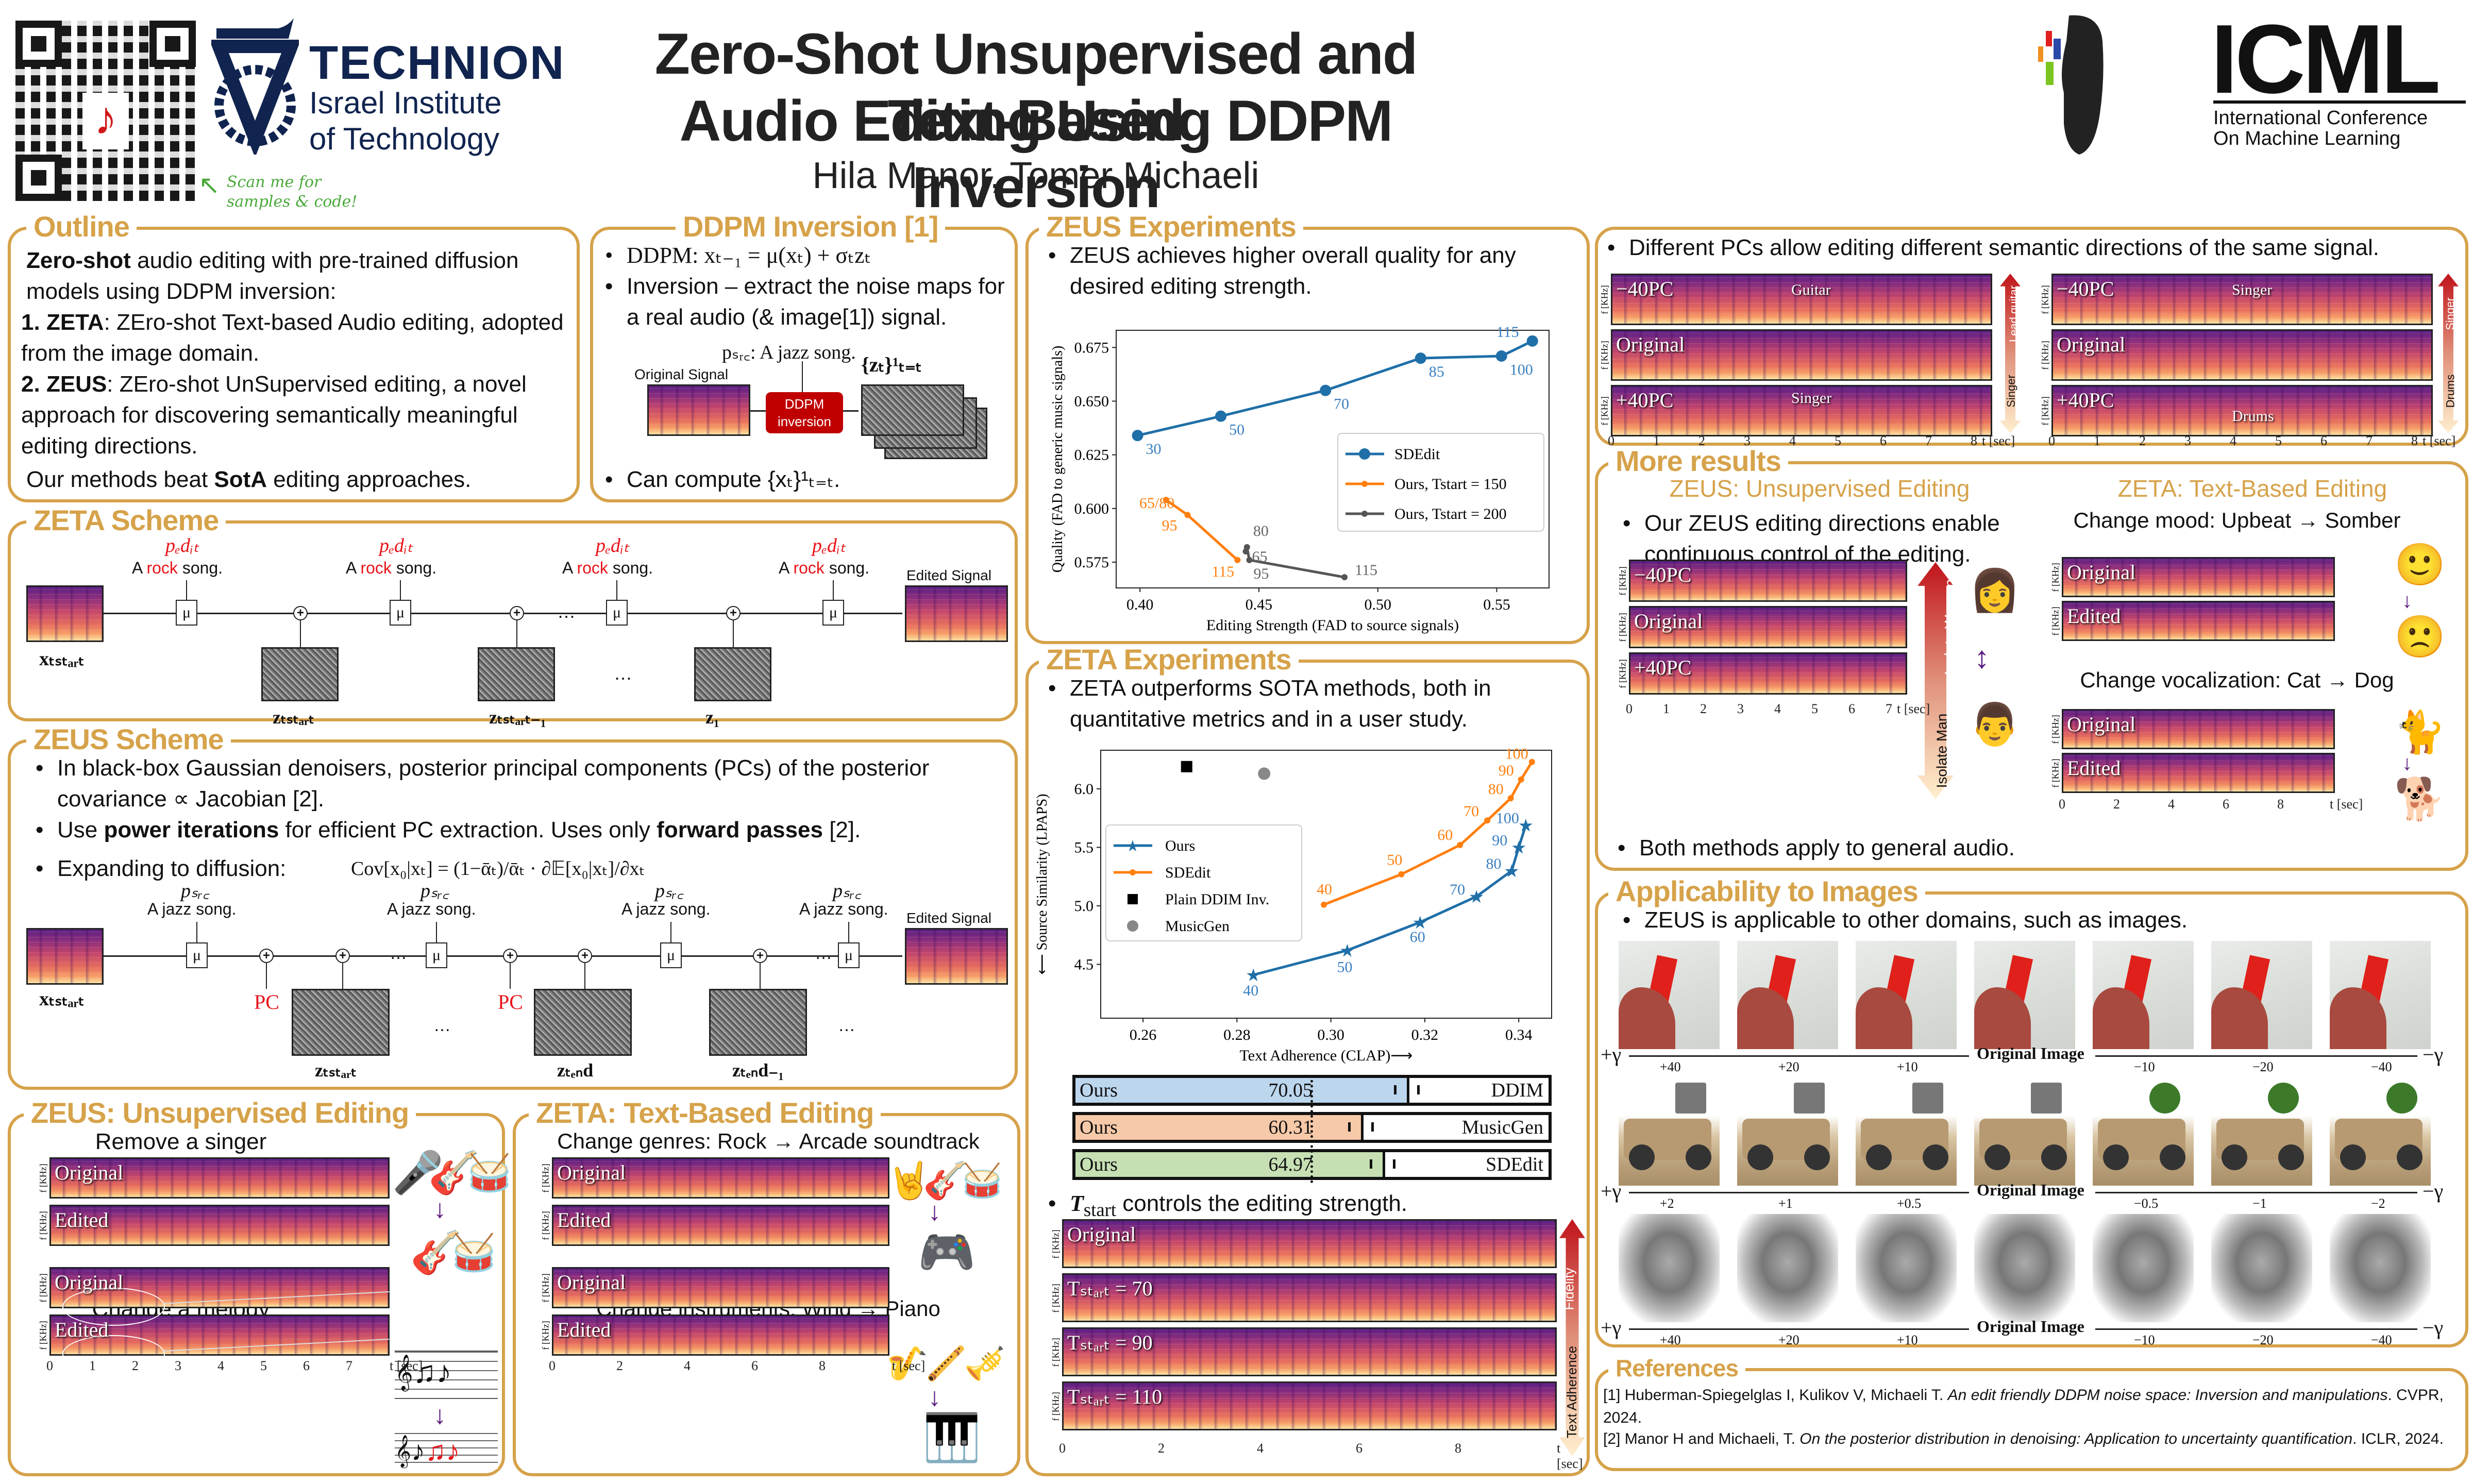  What do you see at coordinates (1042, 884) in the screenshot?
I see `y-axis-label: ⟵ Source Similarity (LPAPS)` at bounding box center [1042, 884].